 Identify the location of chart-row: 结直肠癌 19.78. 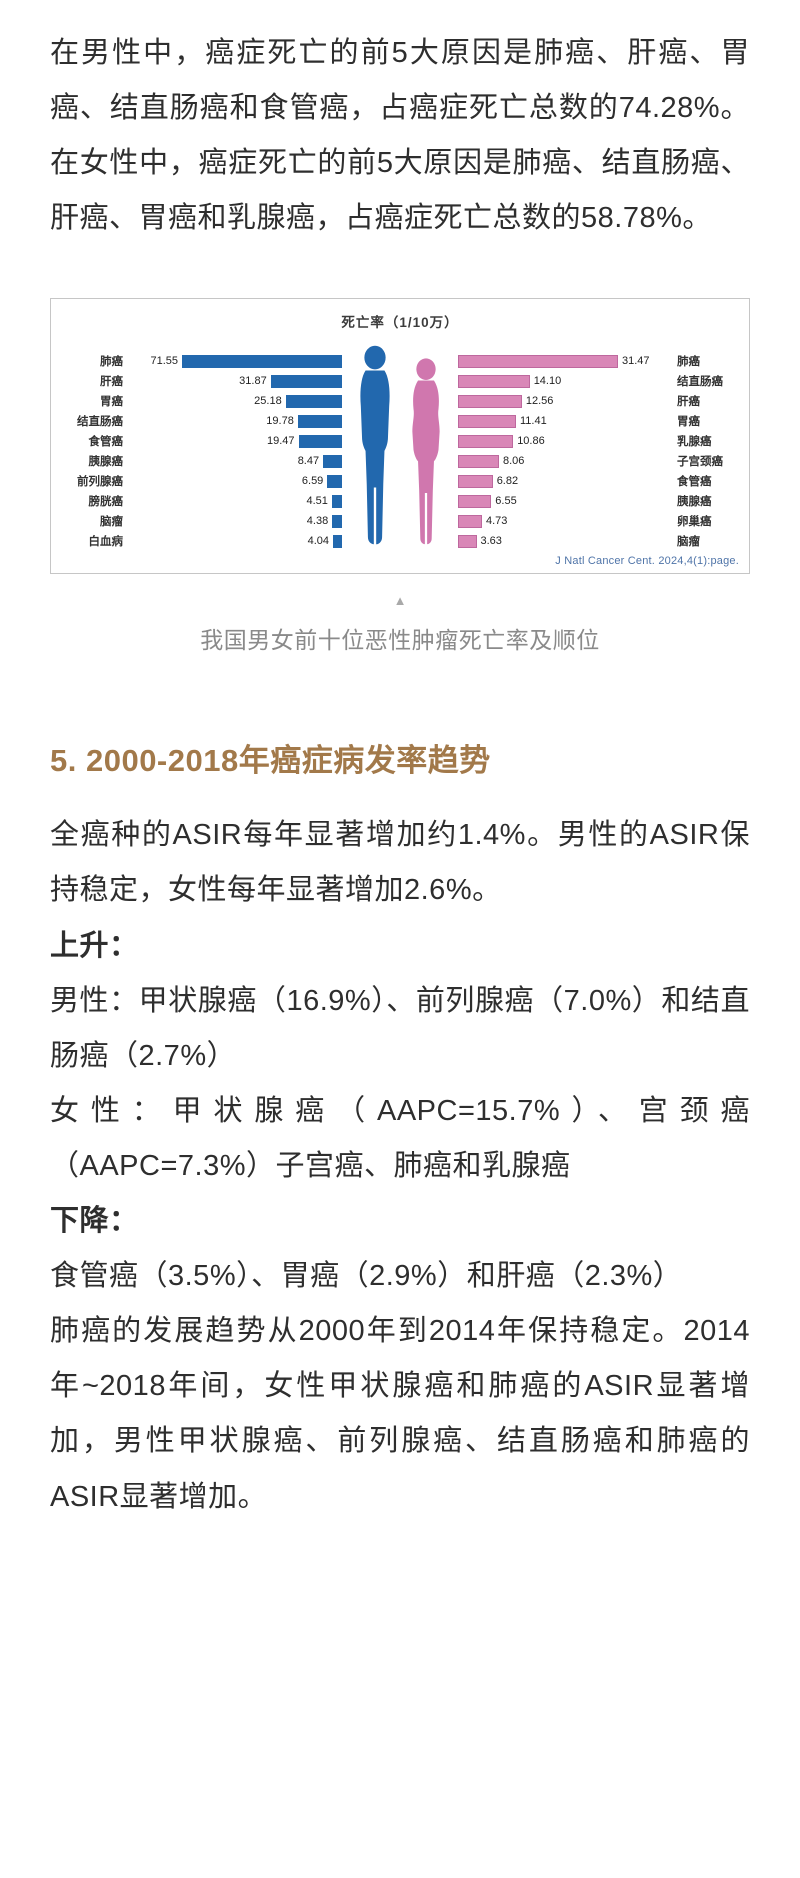
(201, 421).